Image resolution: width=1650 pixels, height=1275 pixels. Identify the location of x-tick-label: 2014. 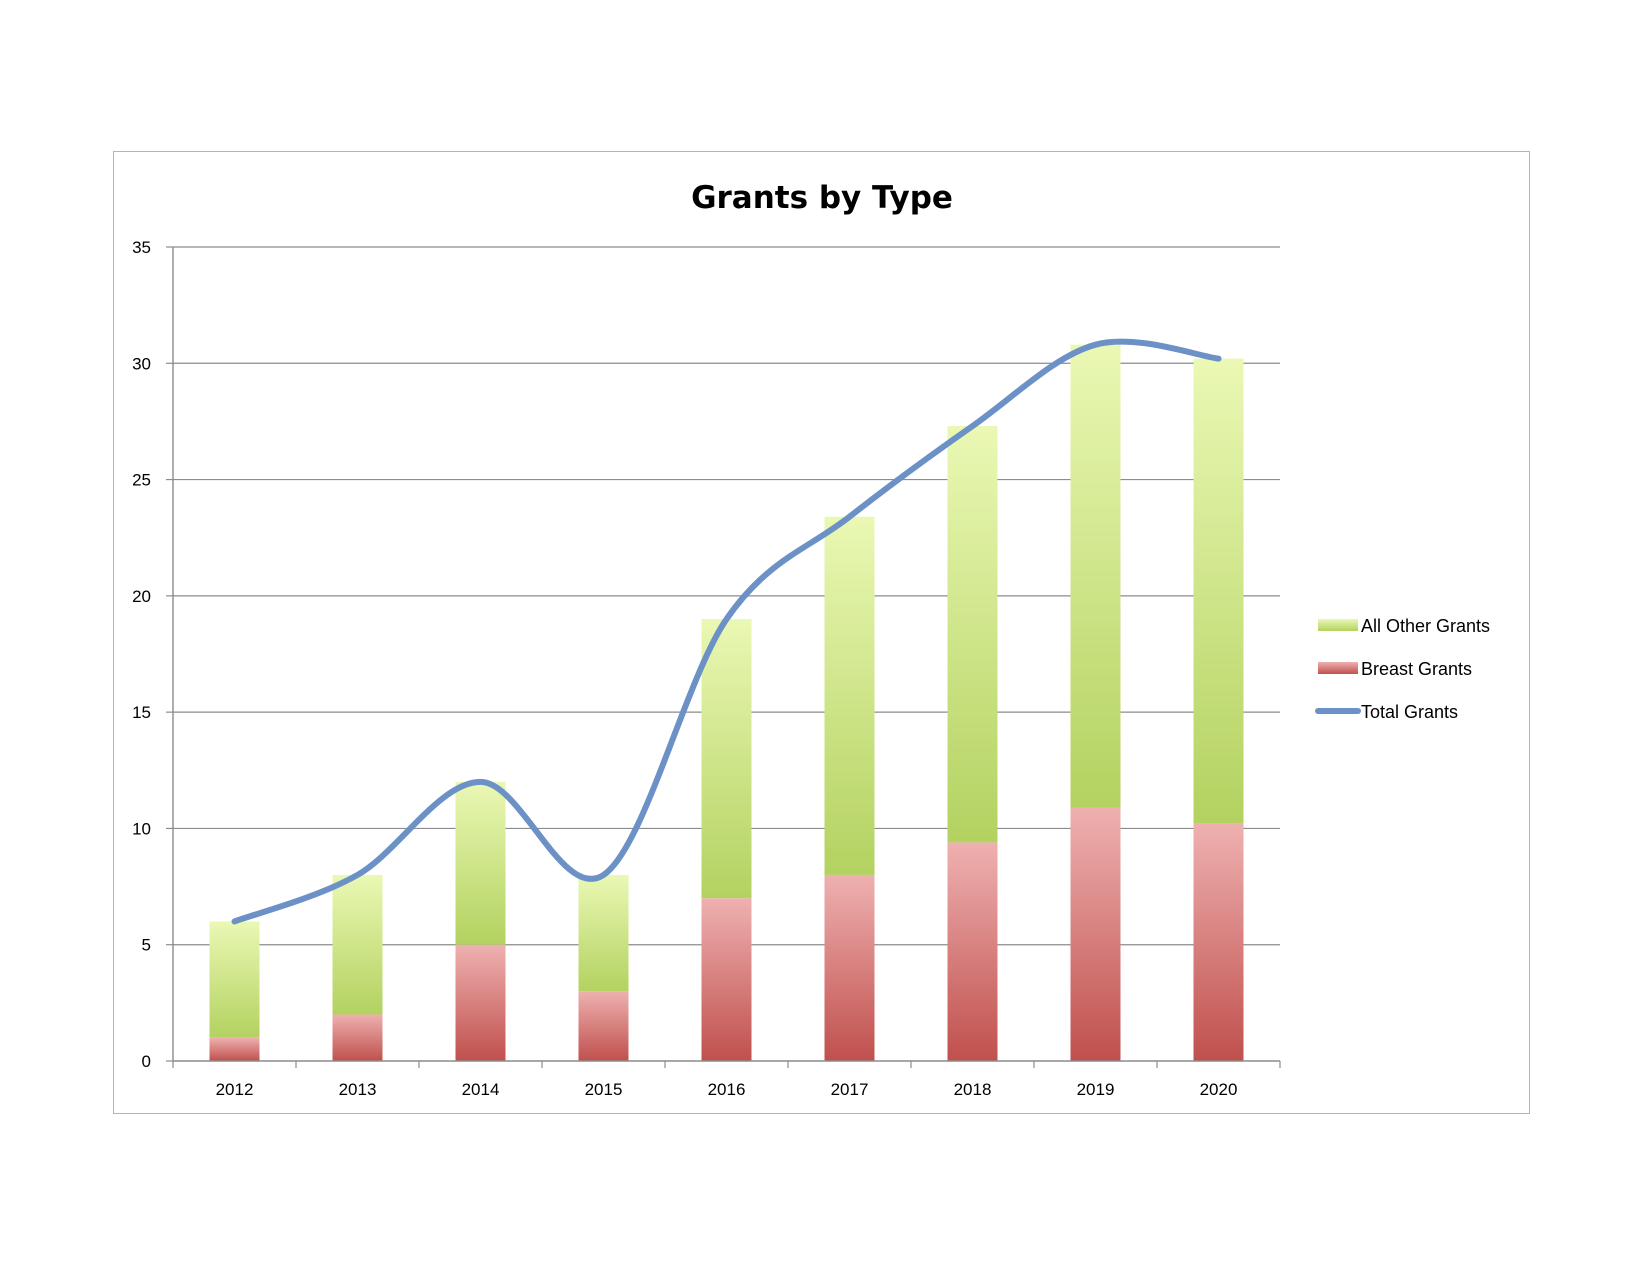
(481, 1089).